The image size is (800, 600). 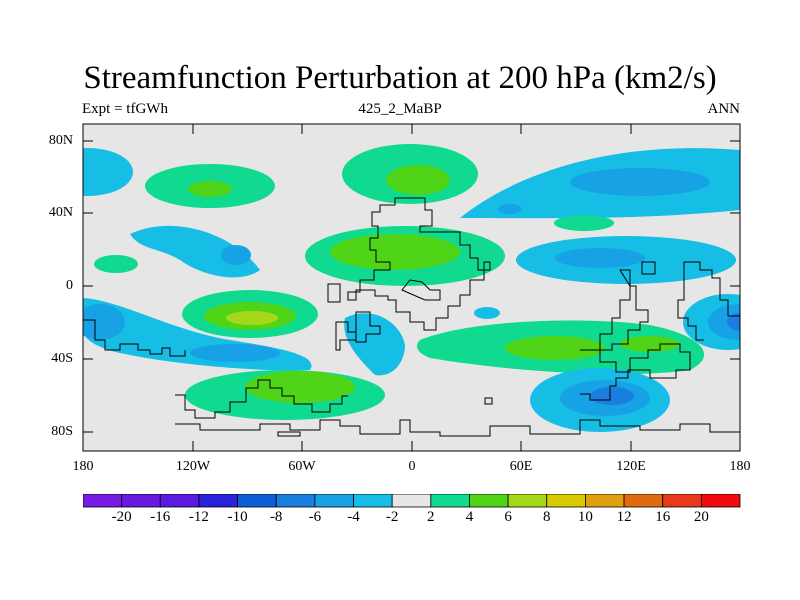 I want to click on colorbar-label: -2, so click(x=392, y=517).